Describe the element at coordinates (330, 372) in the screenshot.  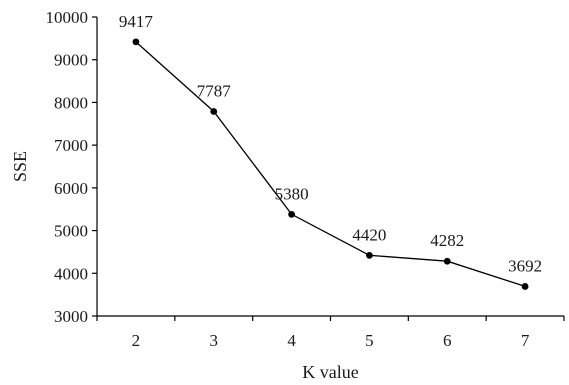
I see `x-axis-title: K value` at that location.